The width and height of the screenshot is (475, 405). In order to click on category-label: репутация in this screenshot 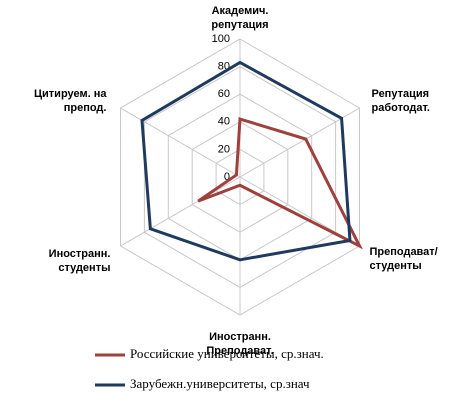, I will do `click(239, 25)`.